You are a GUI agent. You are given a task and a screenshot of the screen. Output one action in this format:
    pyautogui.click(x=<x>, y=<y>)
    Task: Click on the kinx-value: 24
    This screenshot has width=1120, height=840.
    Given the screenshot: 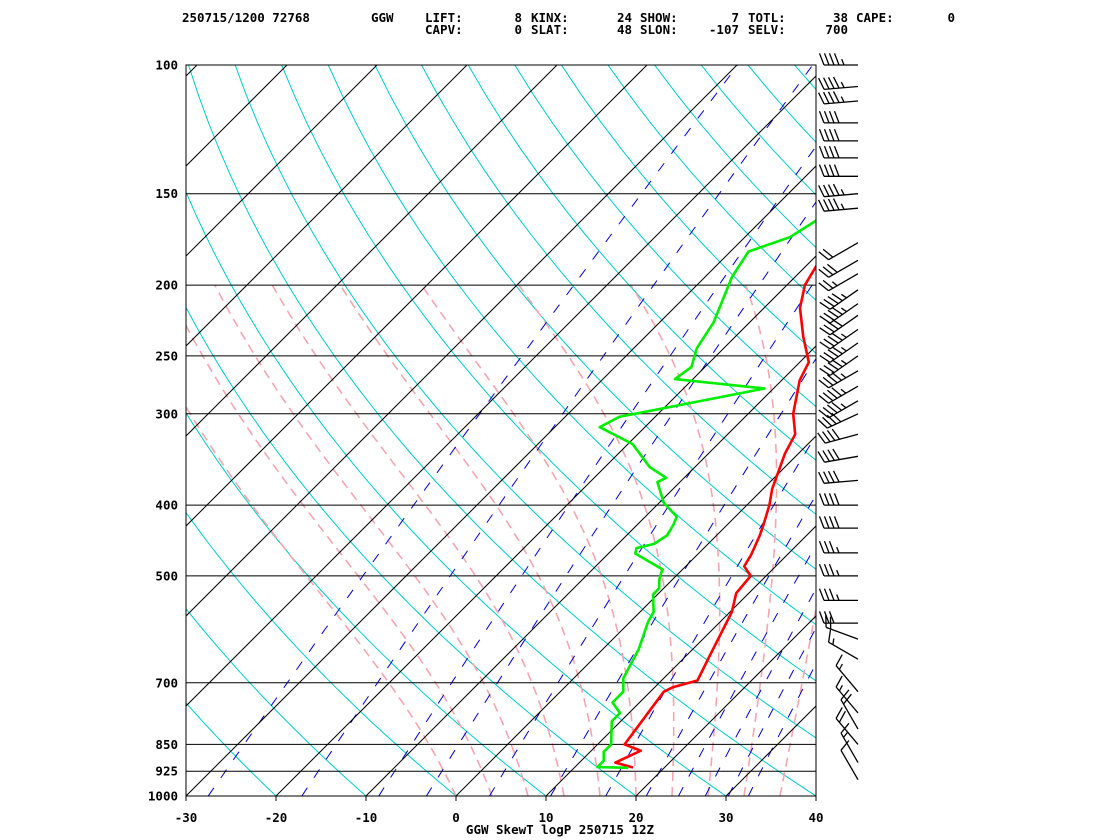 What is the action you would take?
    pyautogui.click(x=624, y=17)
    